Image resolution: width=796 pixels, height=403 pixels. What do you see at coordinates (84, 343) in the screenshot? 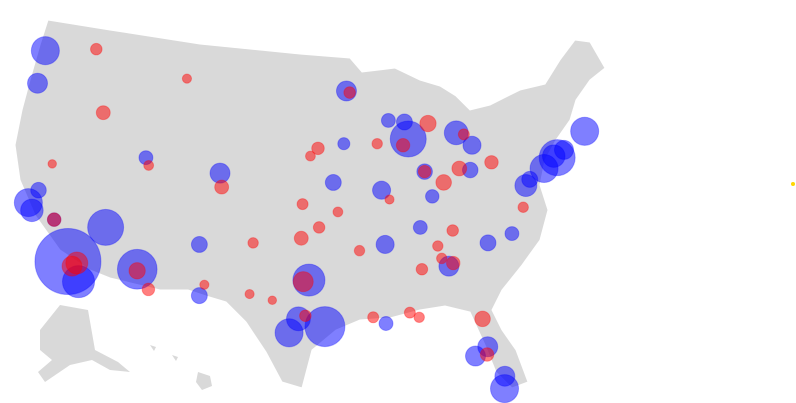
I see `alaska` at bounding box center [84, 343].